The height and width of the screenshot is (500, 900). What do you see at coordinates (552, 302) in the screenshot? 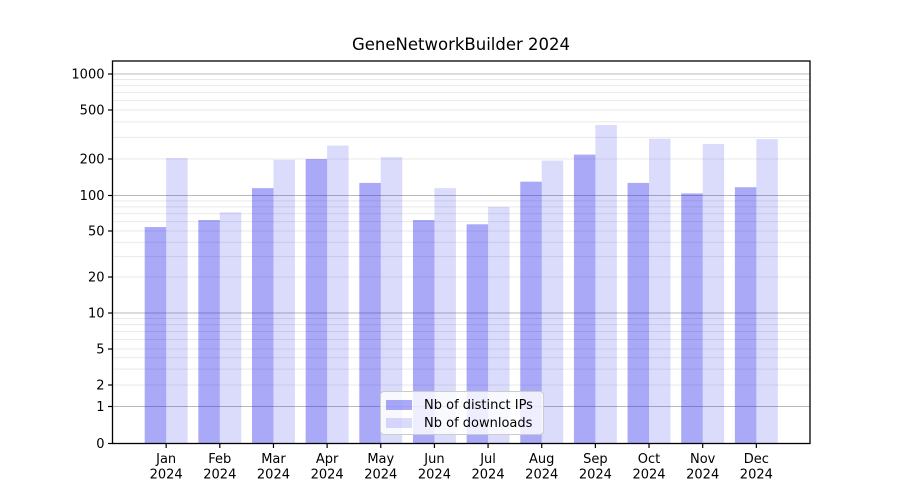
I see `bar-aug-downloads` at bounding box center [552, 302].